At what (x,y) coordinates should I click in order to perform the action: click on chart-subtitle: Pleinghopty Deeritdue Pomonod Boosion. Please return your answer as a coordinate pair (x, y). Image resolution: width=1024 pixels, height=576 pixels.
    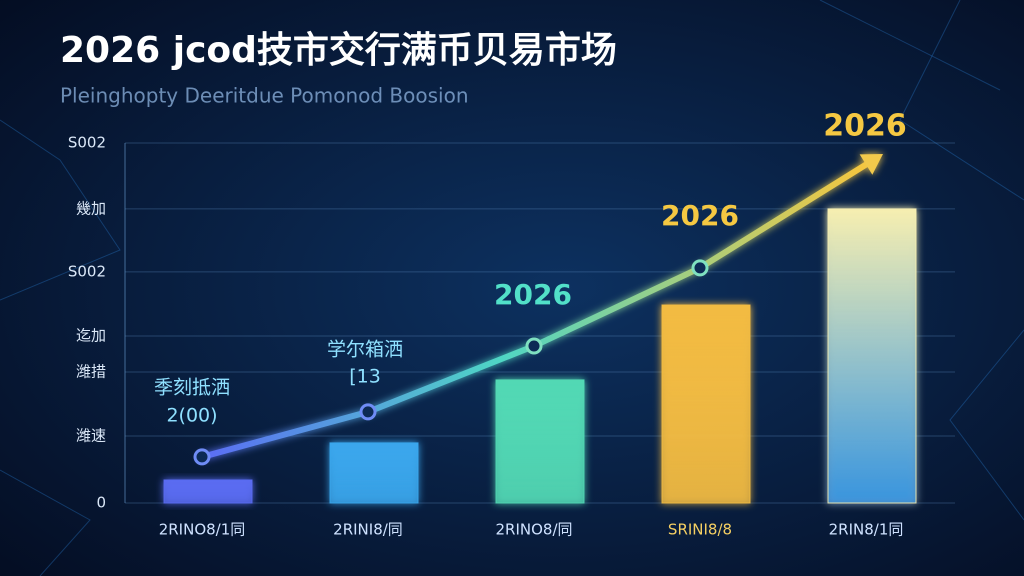
    Looking at the image, I should click on (264, 96).